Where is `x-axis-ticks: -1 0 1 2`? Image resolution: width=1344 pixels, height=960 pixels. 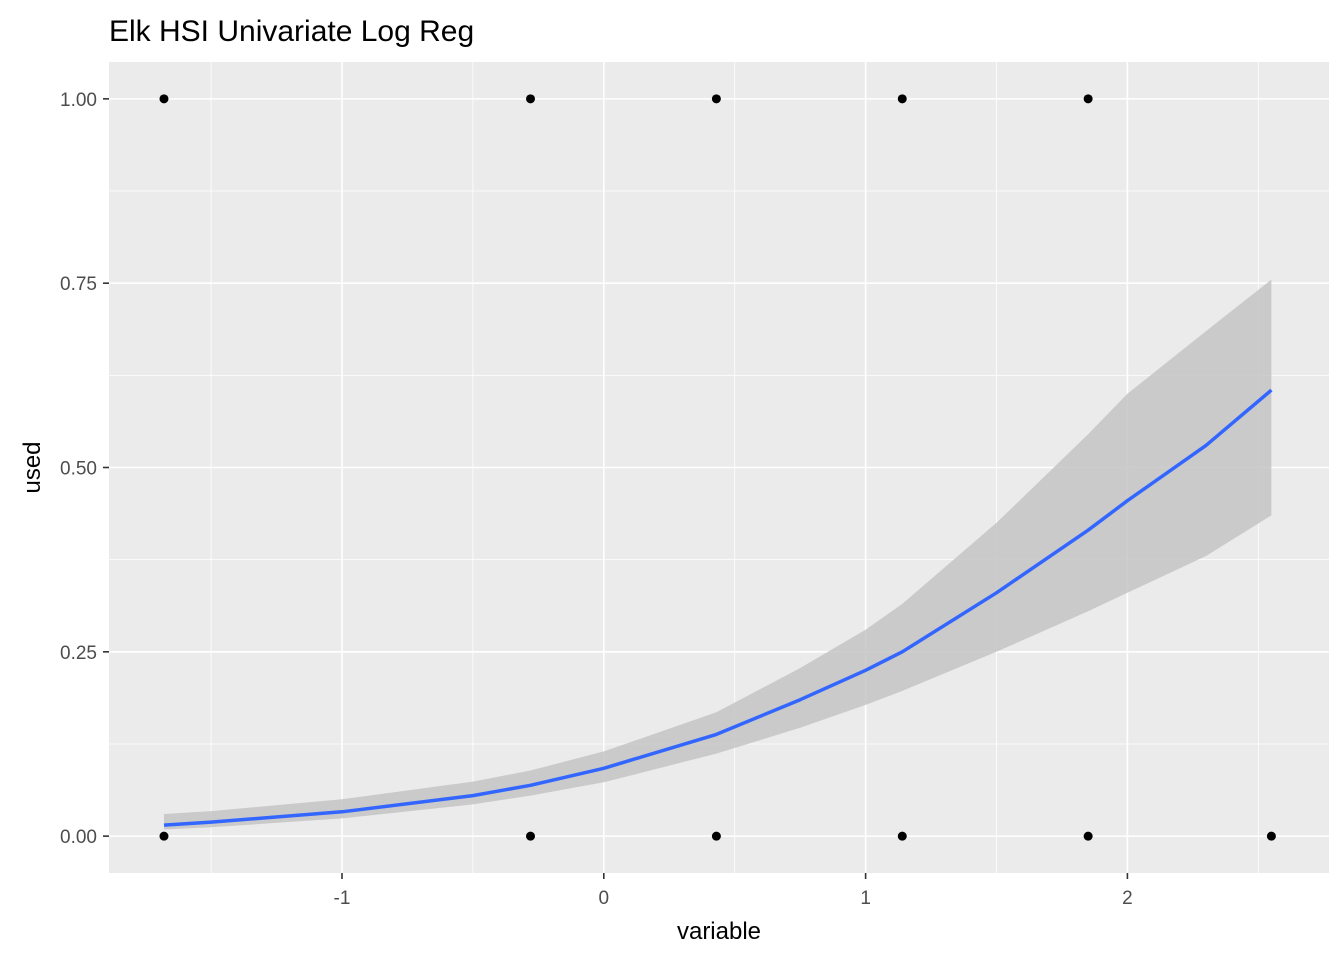 x-axis-ticks: -1 0 1 2 is located at coordinates (733, 891).